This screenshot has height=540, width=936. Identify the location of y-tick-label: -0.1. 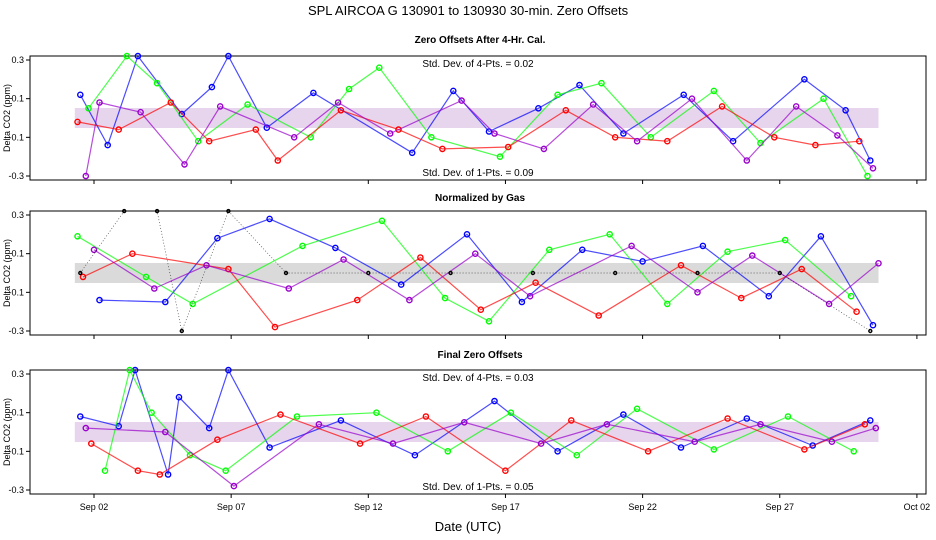
(16, 451).